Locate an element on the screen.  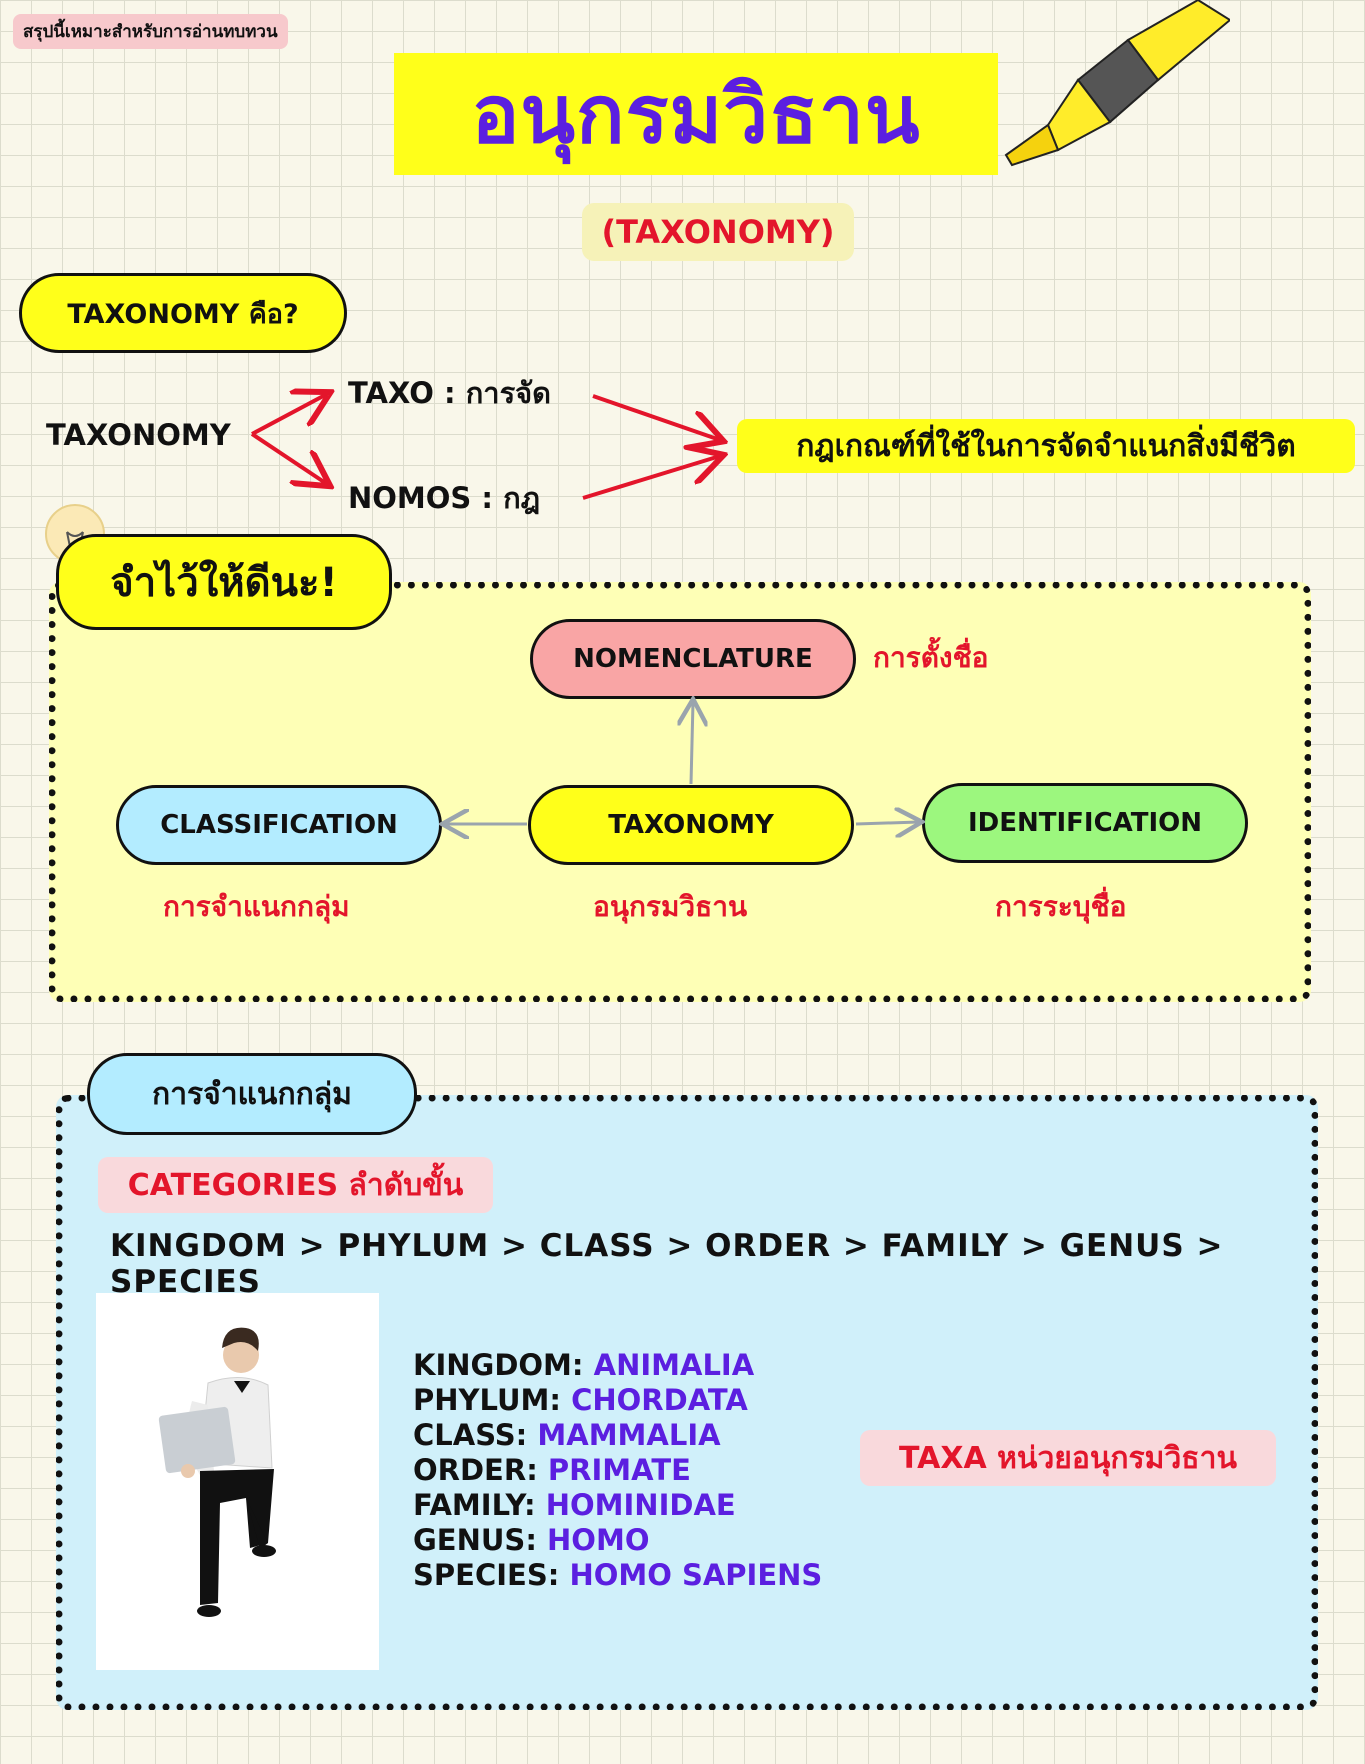
part-nomos: NOMOS : กฎ is located at coordinates (444, 498).